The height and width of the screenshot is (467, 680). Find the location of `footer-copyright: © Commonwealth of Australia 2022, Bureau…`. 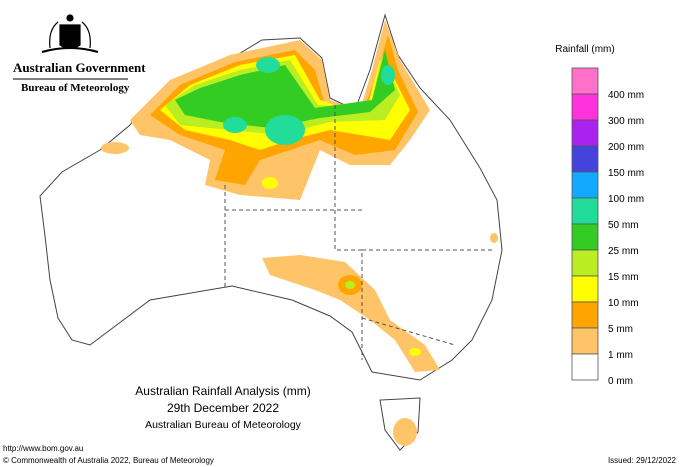

footer-copyright: © Commonwealth of Australia 2022, Bureau… is located at coordinates (108, 460).